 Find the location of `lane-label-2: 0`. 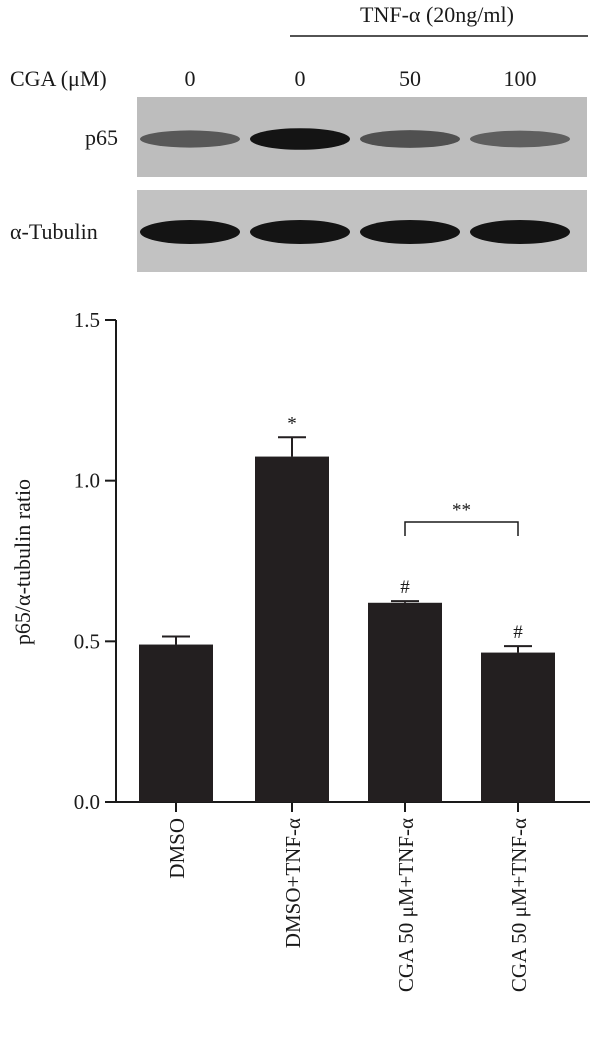

lane-label-2: 0 is located at coordinates (300, 78).